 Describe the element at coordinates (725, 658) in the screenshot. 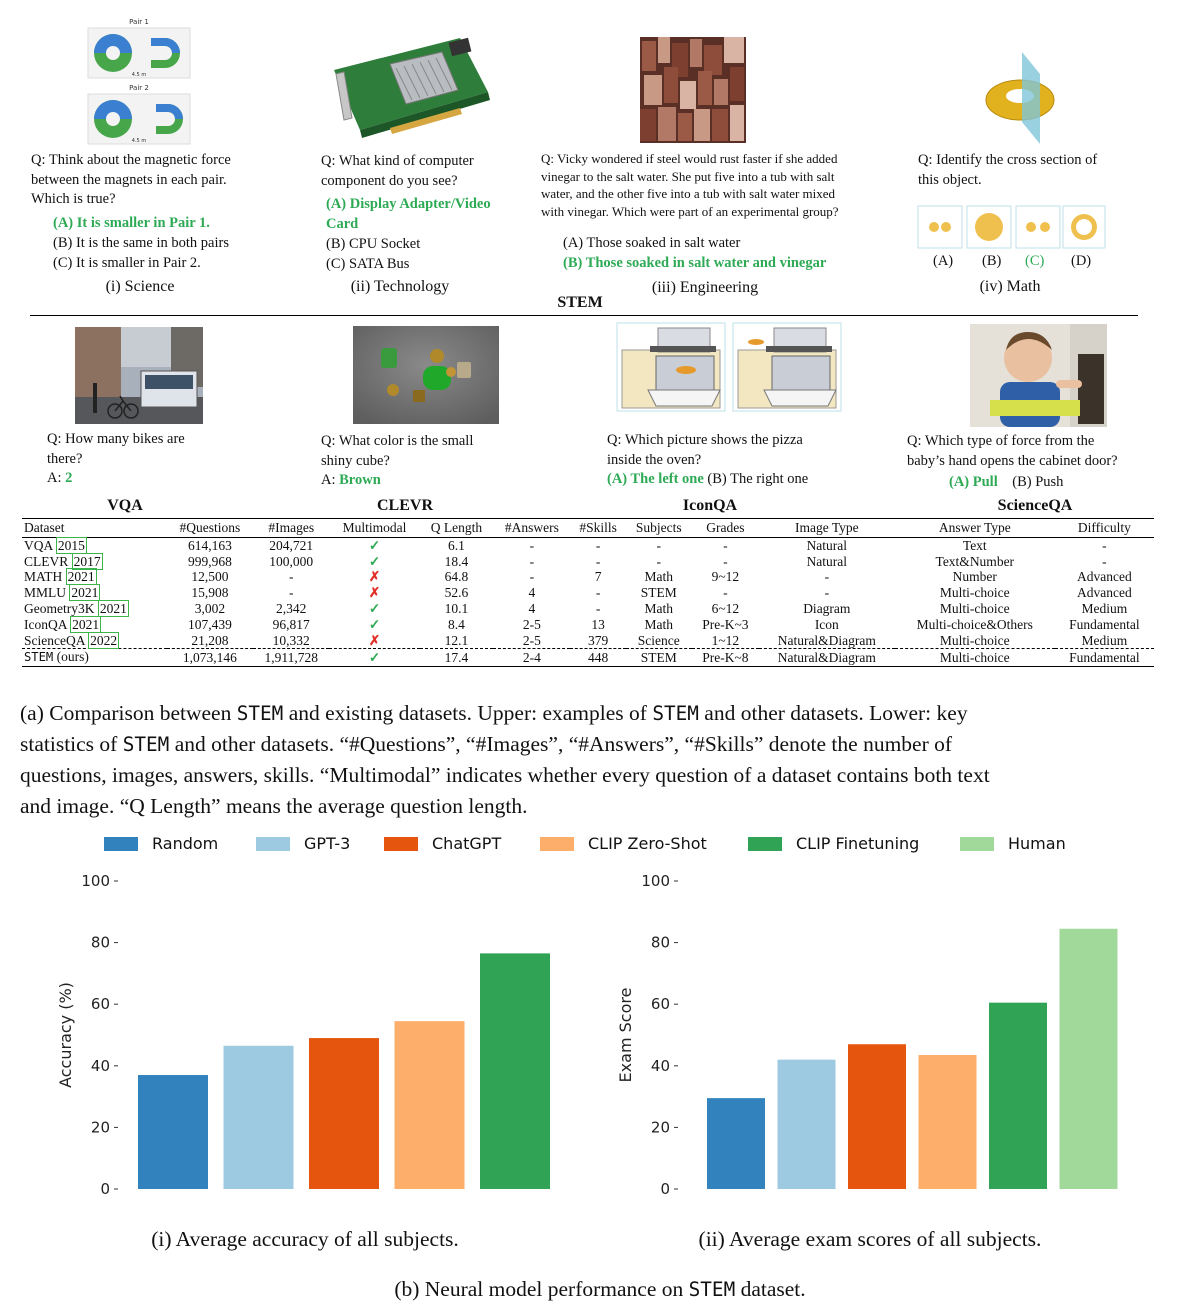

I see `table-cell: Pre-K~8` at that location.